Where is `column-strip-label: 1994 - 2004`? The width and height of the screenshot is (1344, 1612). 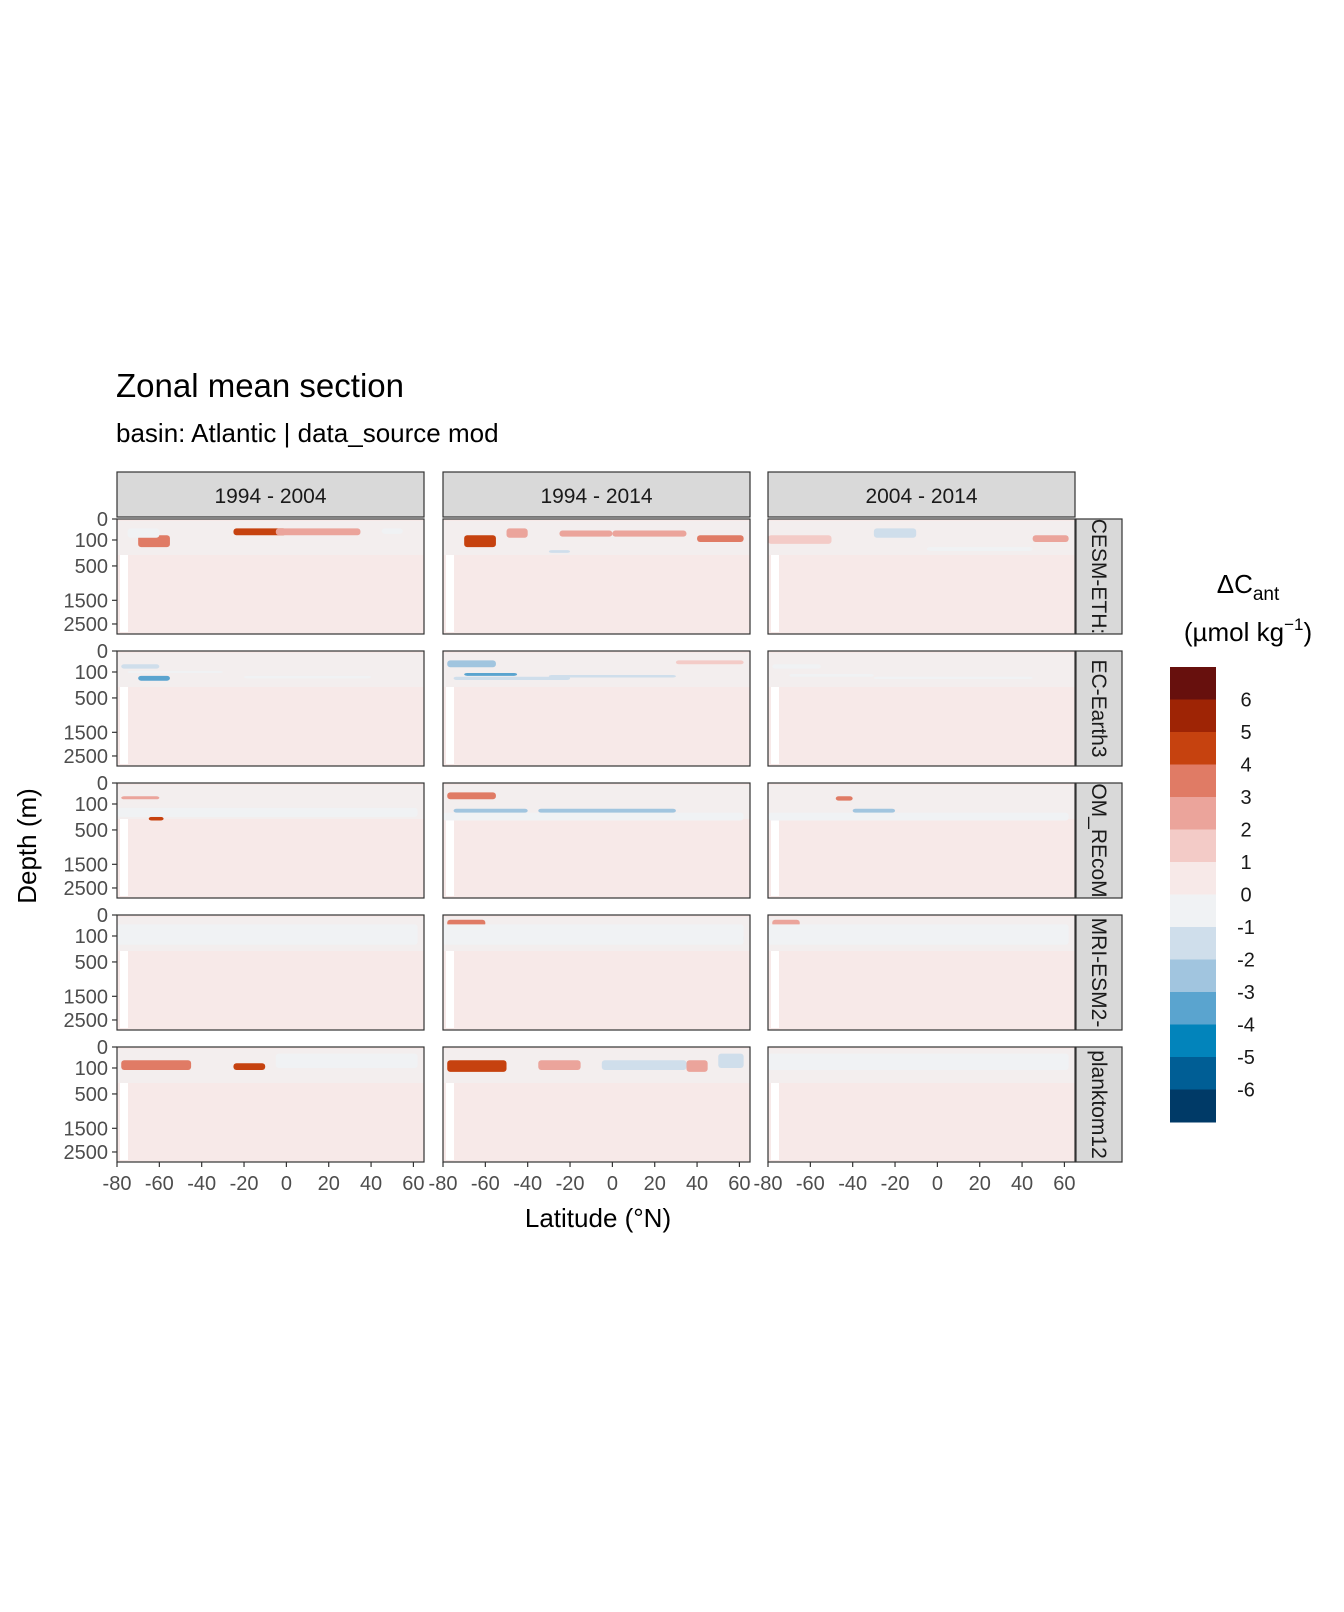 column-strip-label: 1994 - 2004 is located at coordinates (270, 496).